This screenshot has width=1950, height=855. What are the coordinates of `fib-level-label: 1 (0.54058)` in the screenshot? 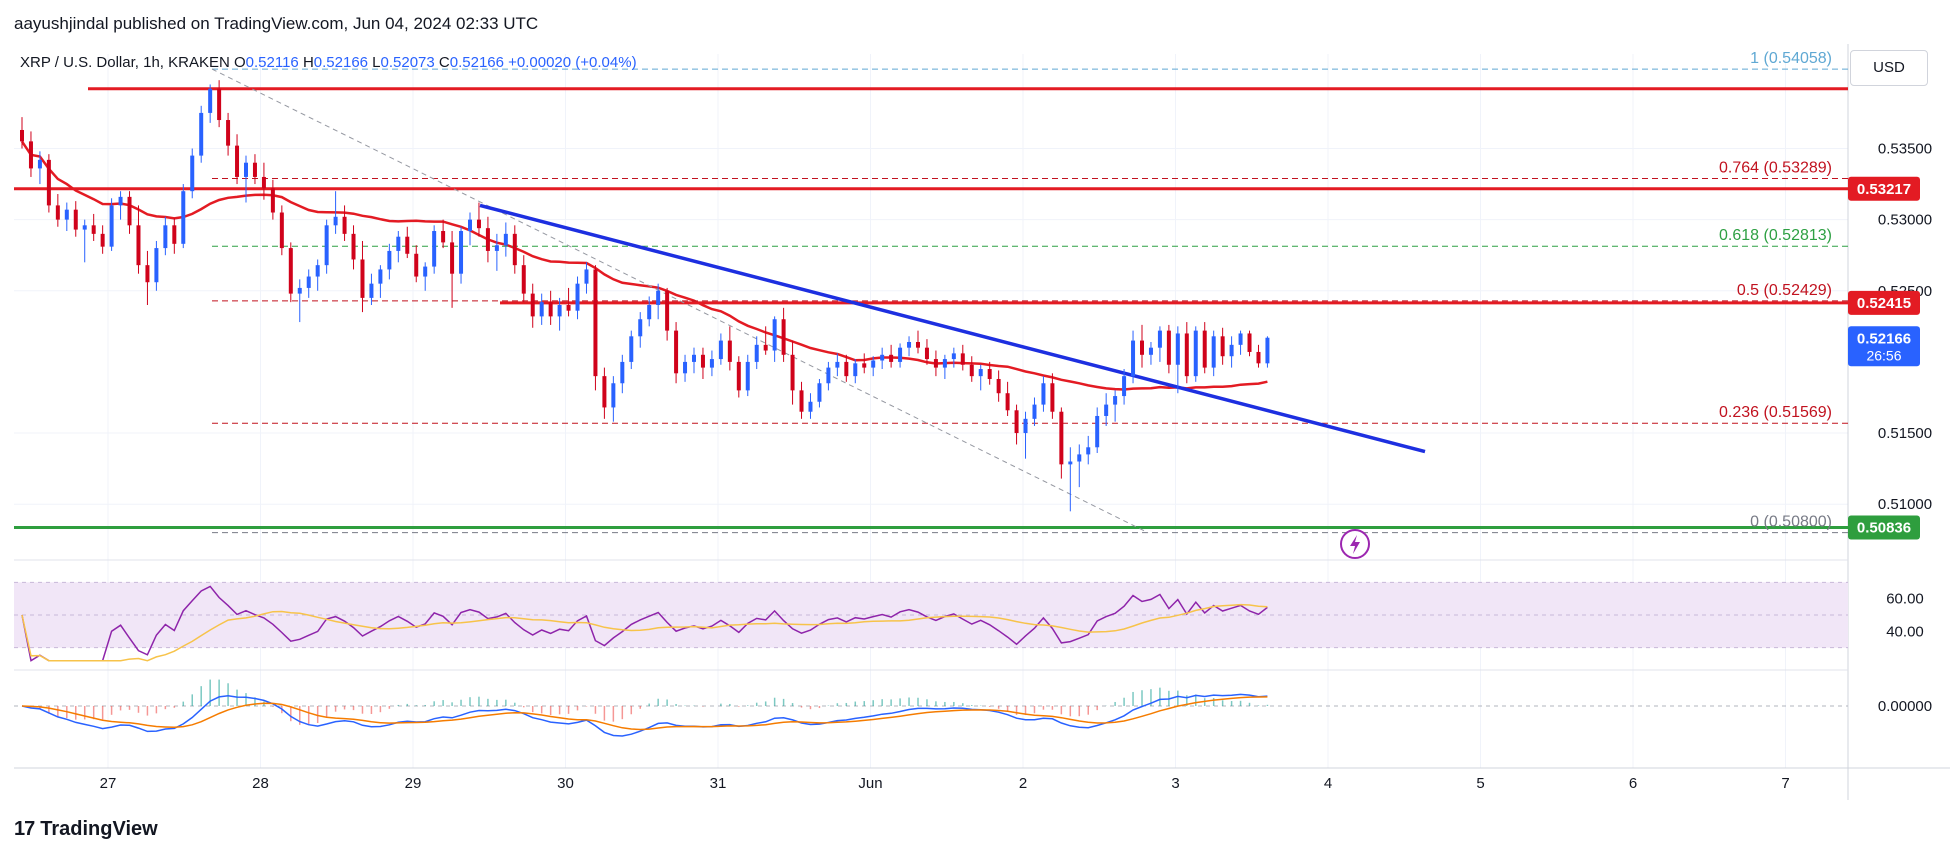 It's located at (1791, 58).